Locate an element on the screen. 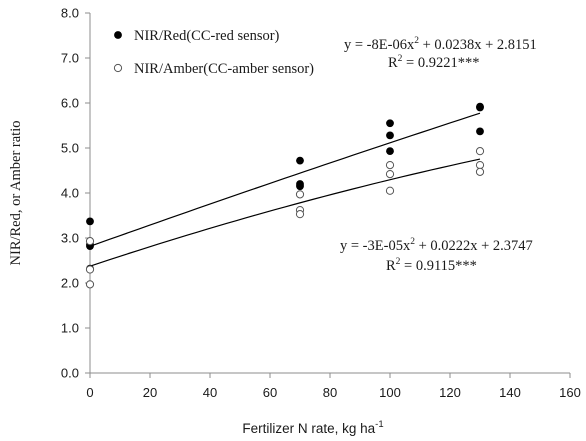 This screenshot has height=441, width=586. y-tick-label: 6.0 is located at coordinates (70, 103).